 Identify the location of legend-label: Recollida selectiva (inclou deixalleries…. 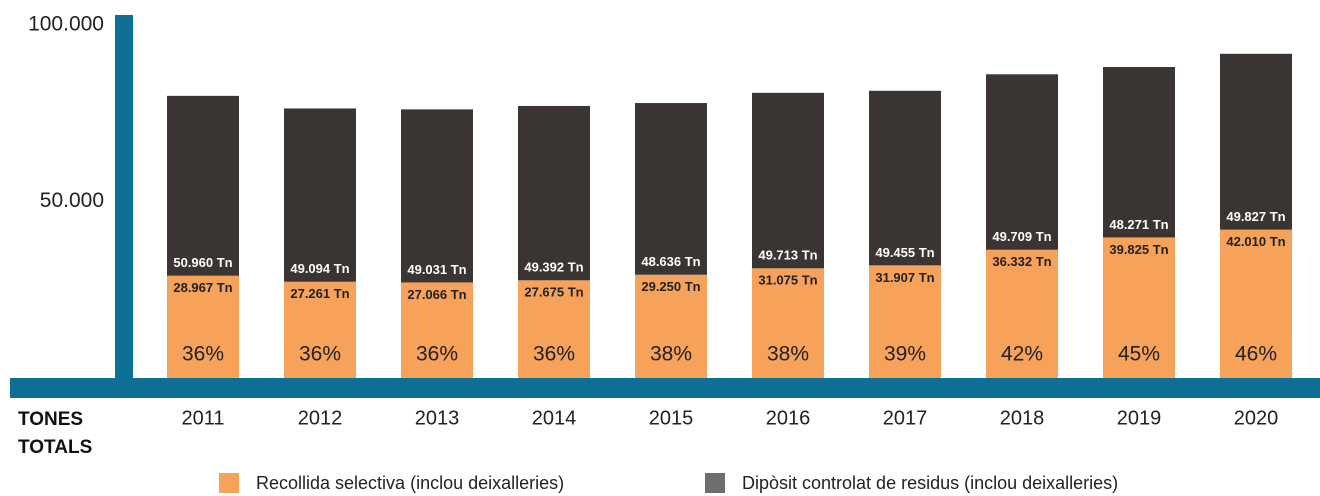
(410, 483).